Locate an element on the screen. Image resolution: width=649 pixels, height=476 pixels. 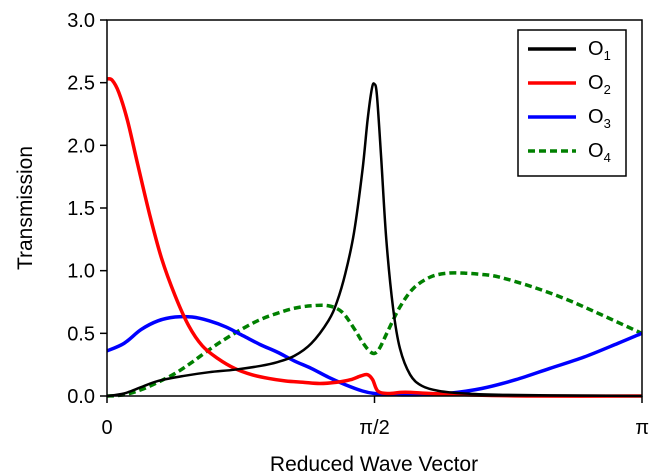
x-axis-title: Reduced Wave Vector is located at coordinates (374, 464).